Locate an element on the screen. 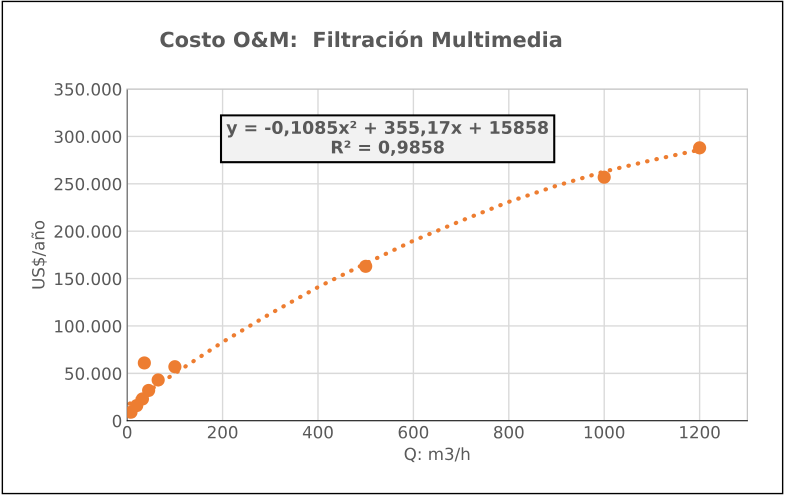  chart-title: Costo O&M: Filtración Multimedia is located at coordinates (361, 39).